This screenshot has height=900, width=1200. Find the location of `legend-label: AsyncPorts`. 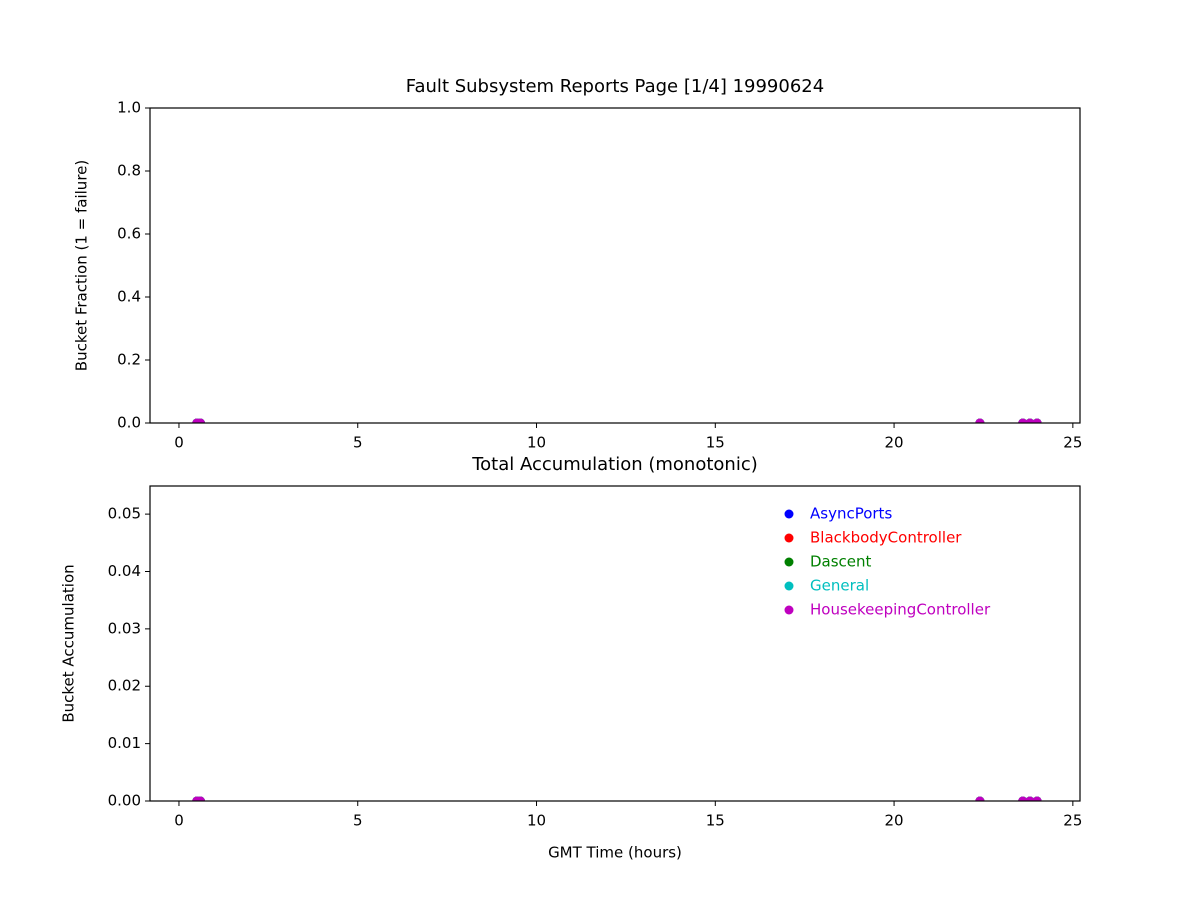

legend-label: AsyncPorts is located at coordinates (851, 514).